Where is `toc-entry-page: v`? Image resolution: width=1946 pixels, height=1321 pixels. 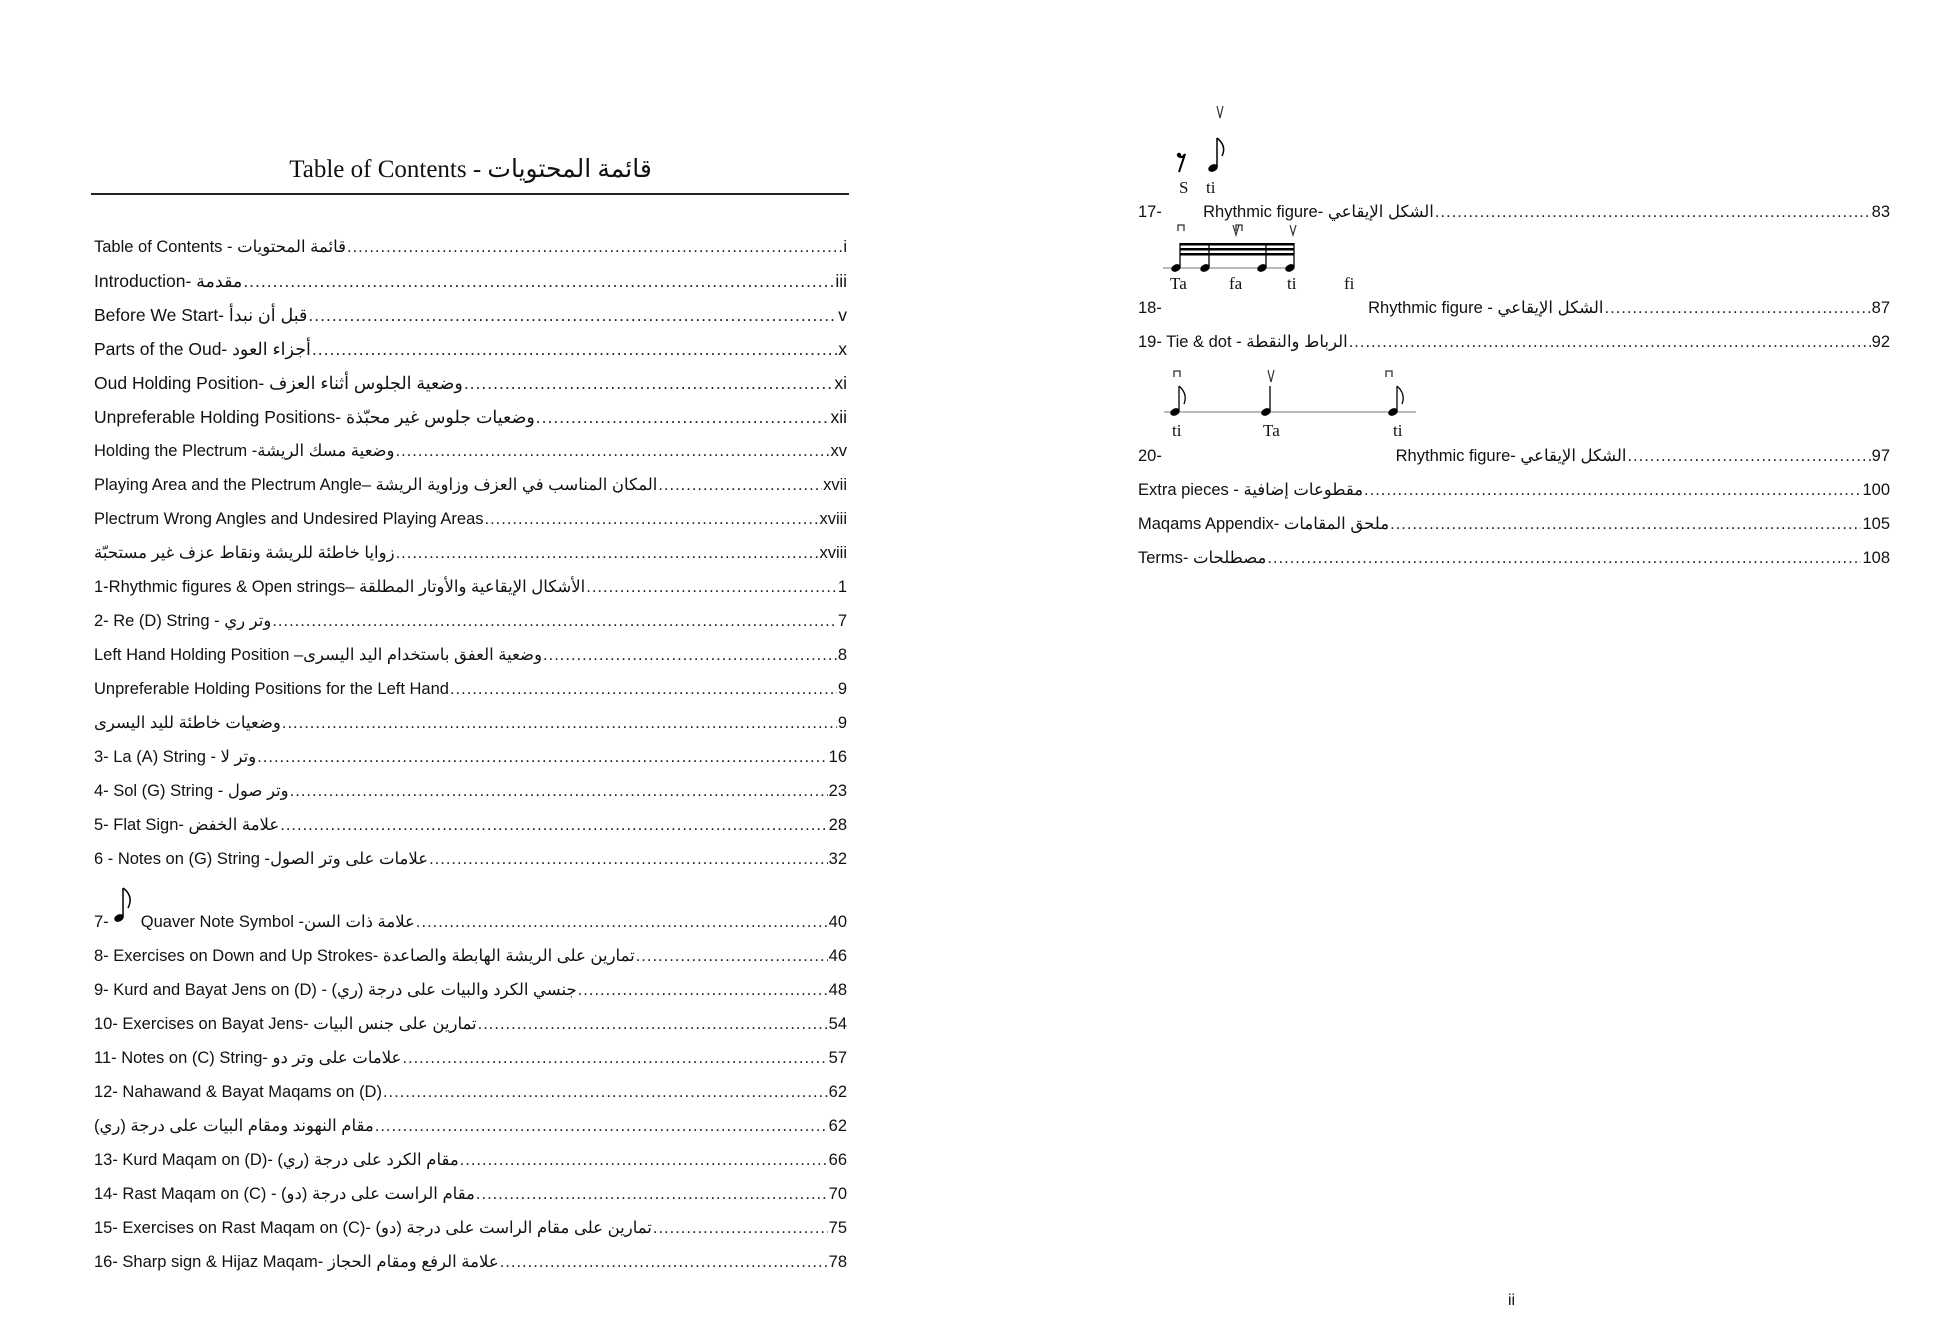 toc-entry-page: v is located at coordinates (842, 315).